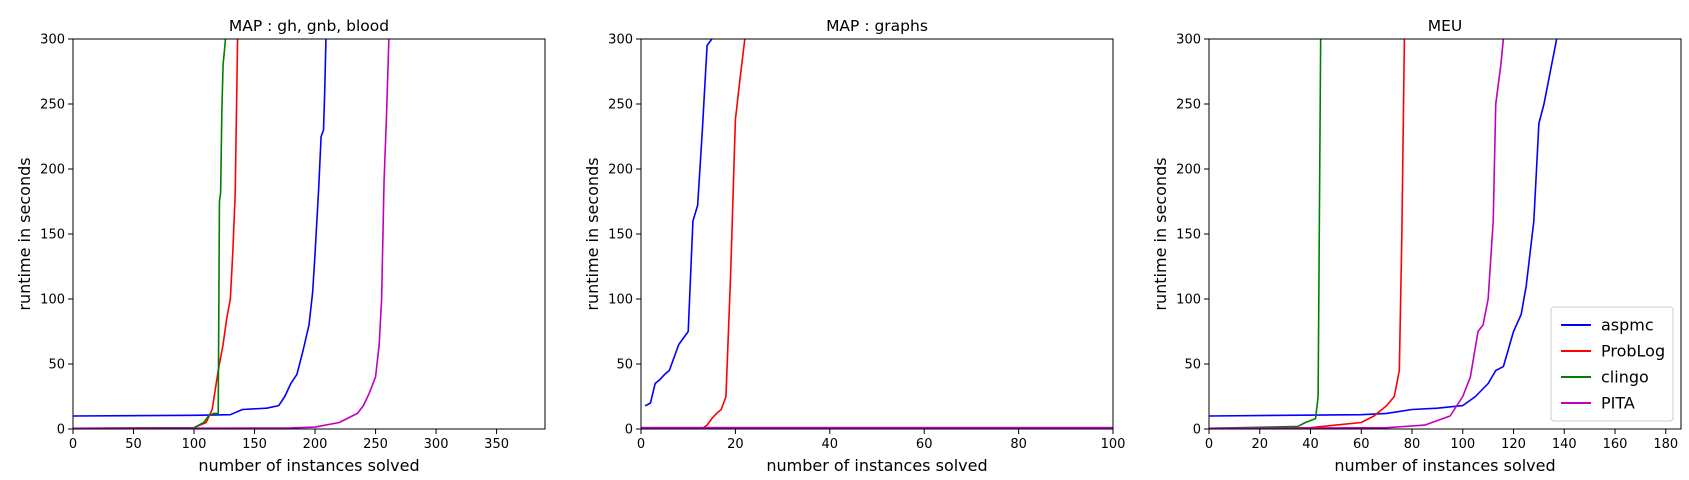 This screenshot has width=1689, height=480. I want to click on series-line-pita, so click(1357, 234).